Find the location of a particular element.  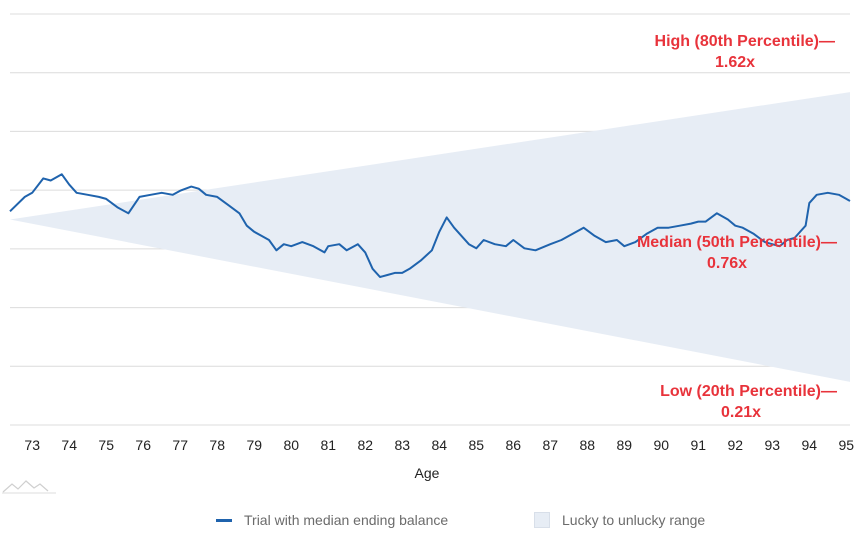

x-tick-label: 74 is located at coordinates (69, 445).